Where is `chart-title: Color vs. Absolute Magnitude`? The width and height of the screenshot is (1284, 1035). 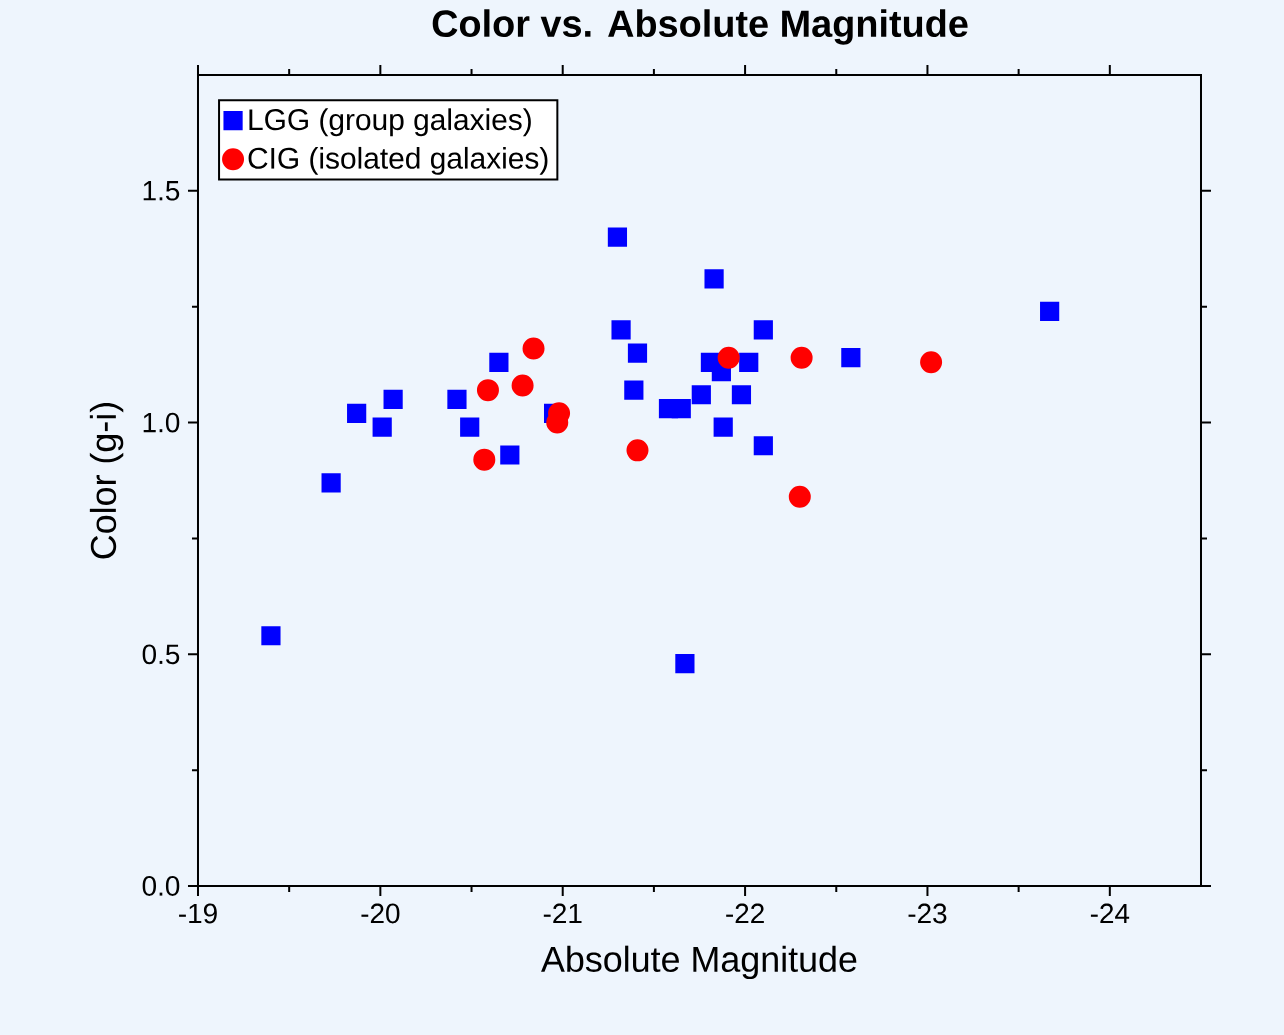 chart-title: Color vs. Absolute Magnitude is located at coordinates (700, 27).